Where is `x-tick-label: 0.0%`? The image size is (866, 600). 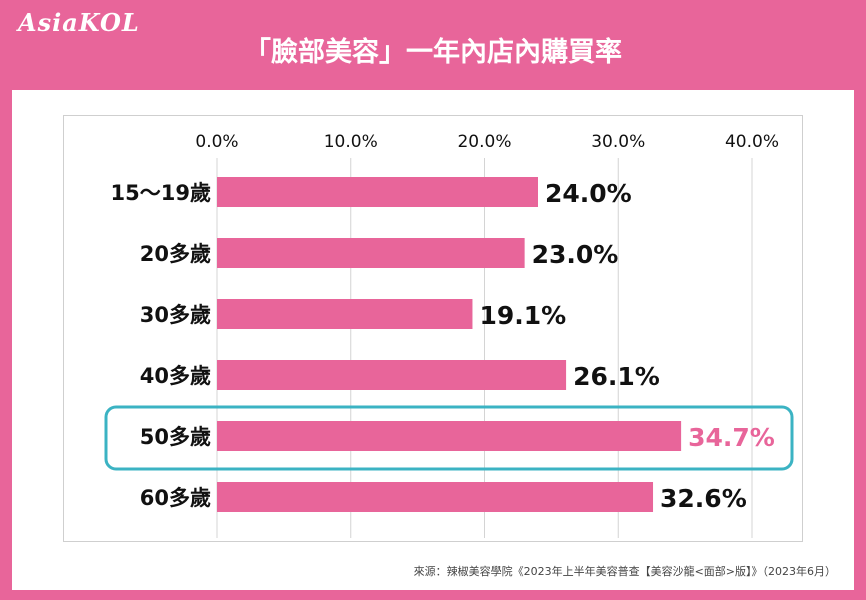 x-tick-label: 0.0% is located at coordinates (216, 142).